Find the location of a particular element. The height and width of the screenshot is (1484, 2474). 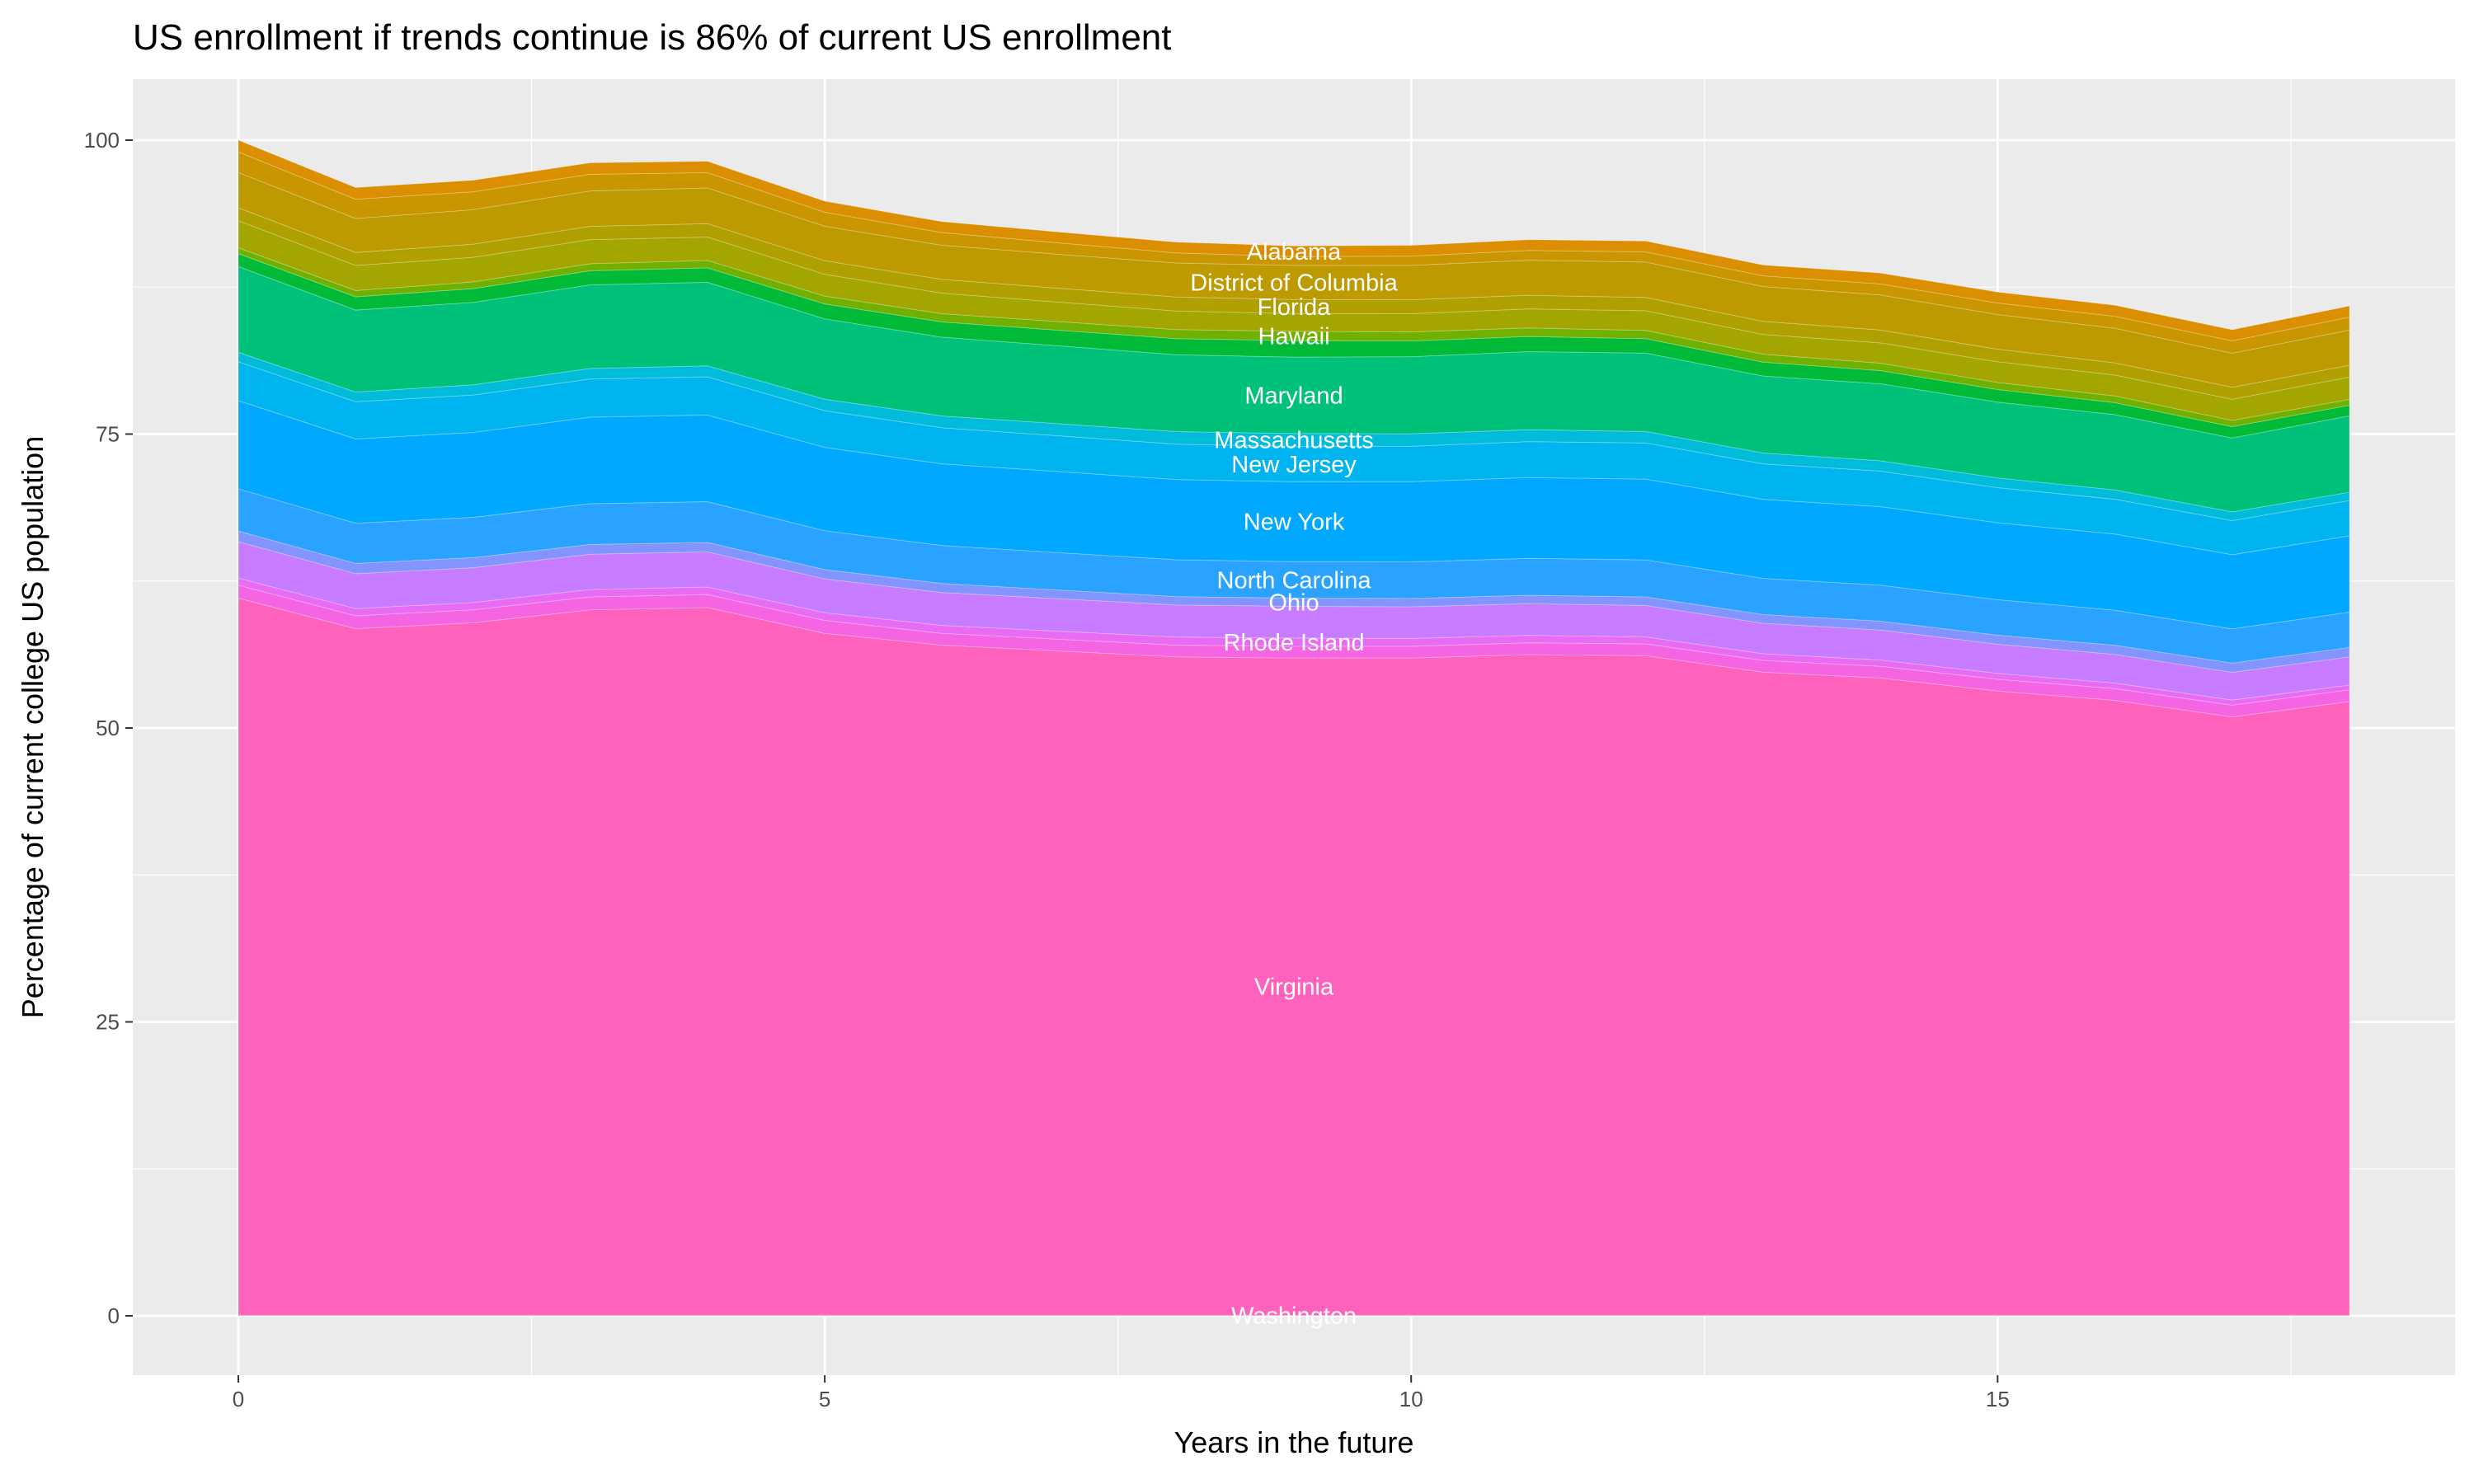

area-new-jersey is located at coordinates (1294, 458).